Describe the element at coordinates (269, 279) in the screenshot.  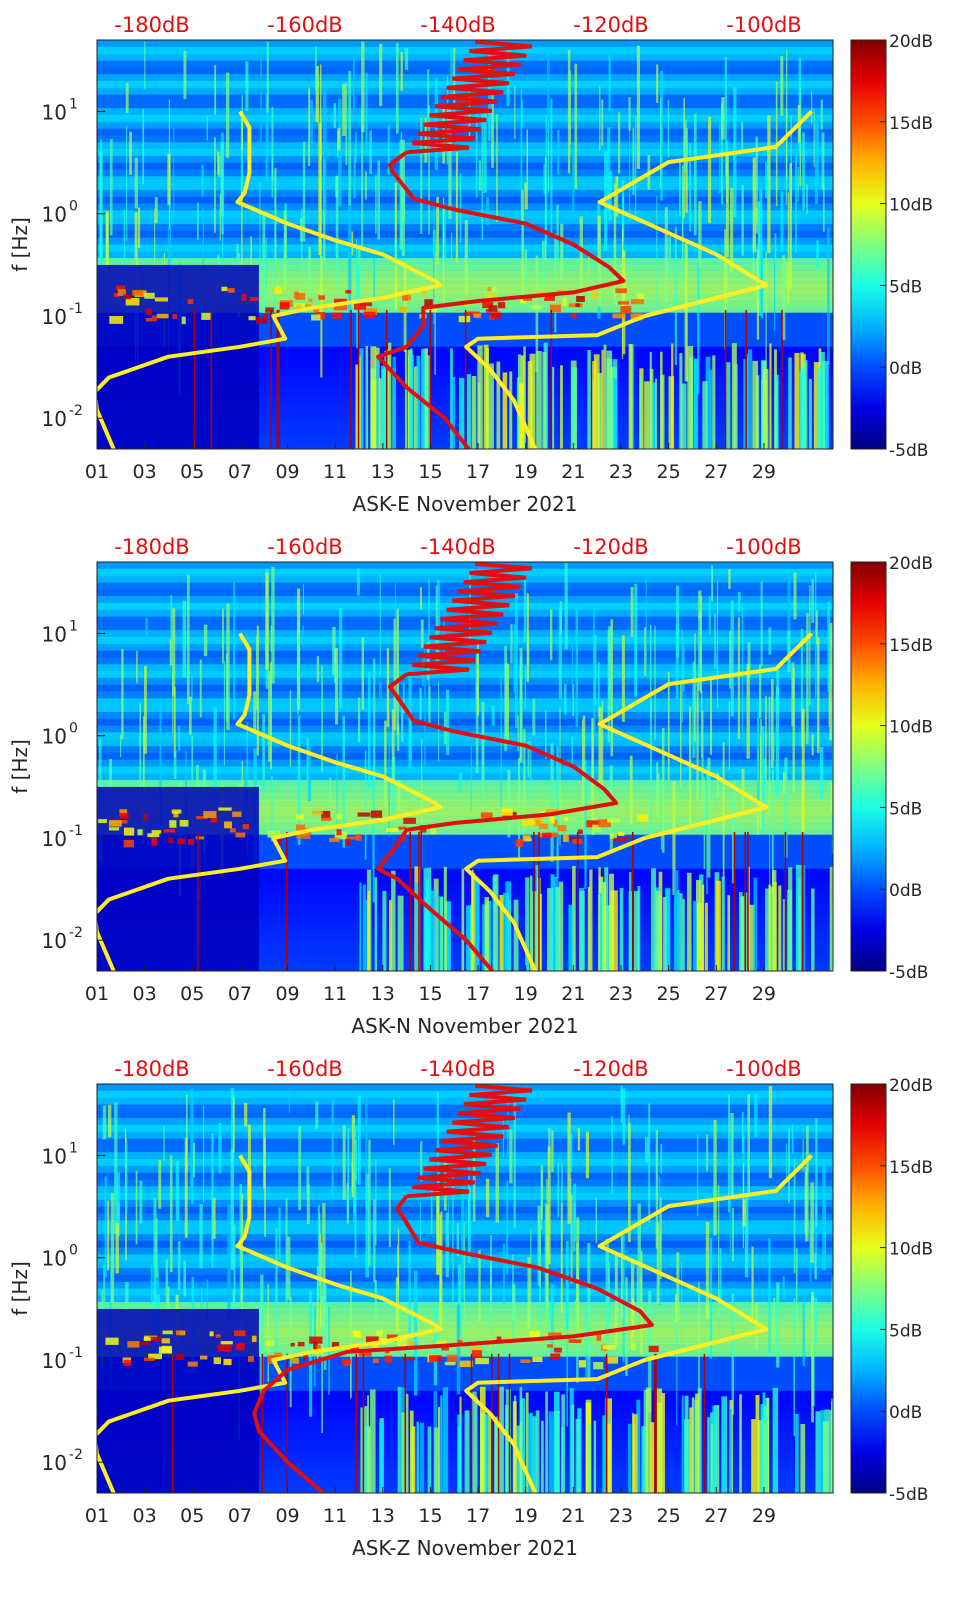
I see `low-noise-model-curve` at that location.